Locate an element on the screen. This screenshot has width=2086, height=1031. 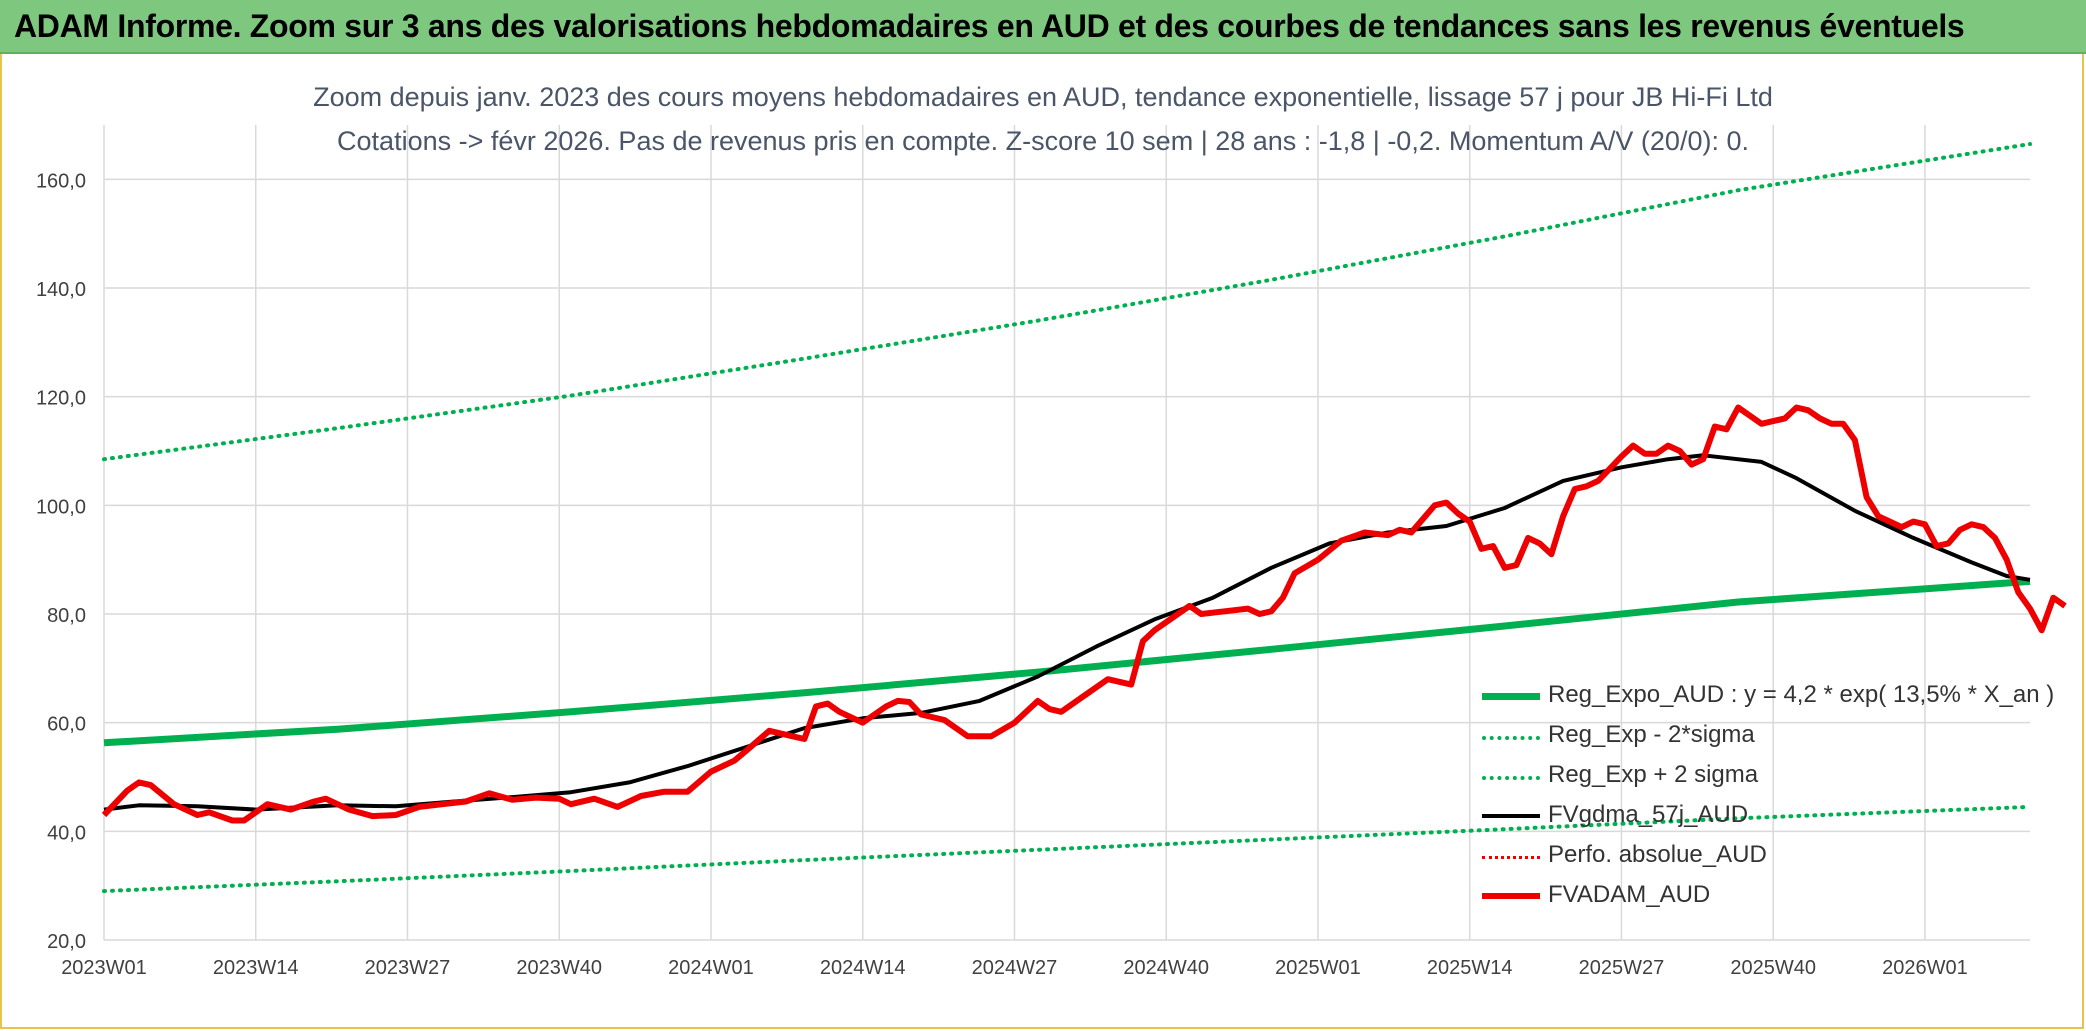
x-tick-label: 2023W01 is located at coordinates (104, 968).